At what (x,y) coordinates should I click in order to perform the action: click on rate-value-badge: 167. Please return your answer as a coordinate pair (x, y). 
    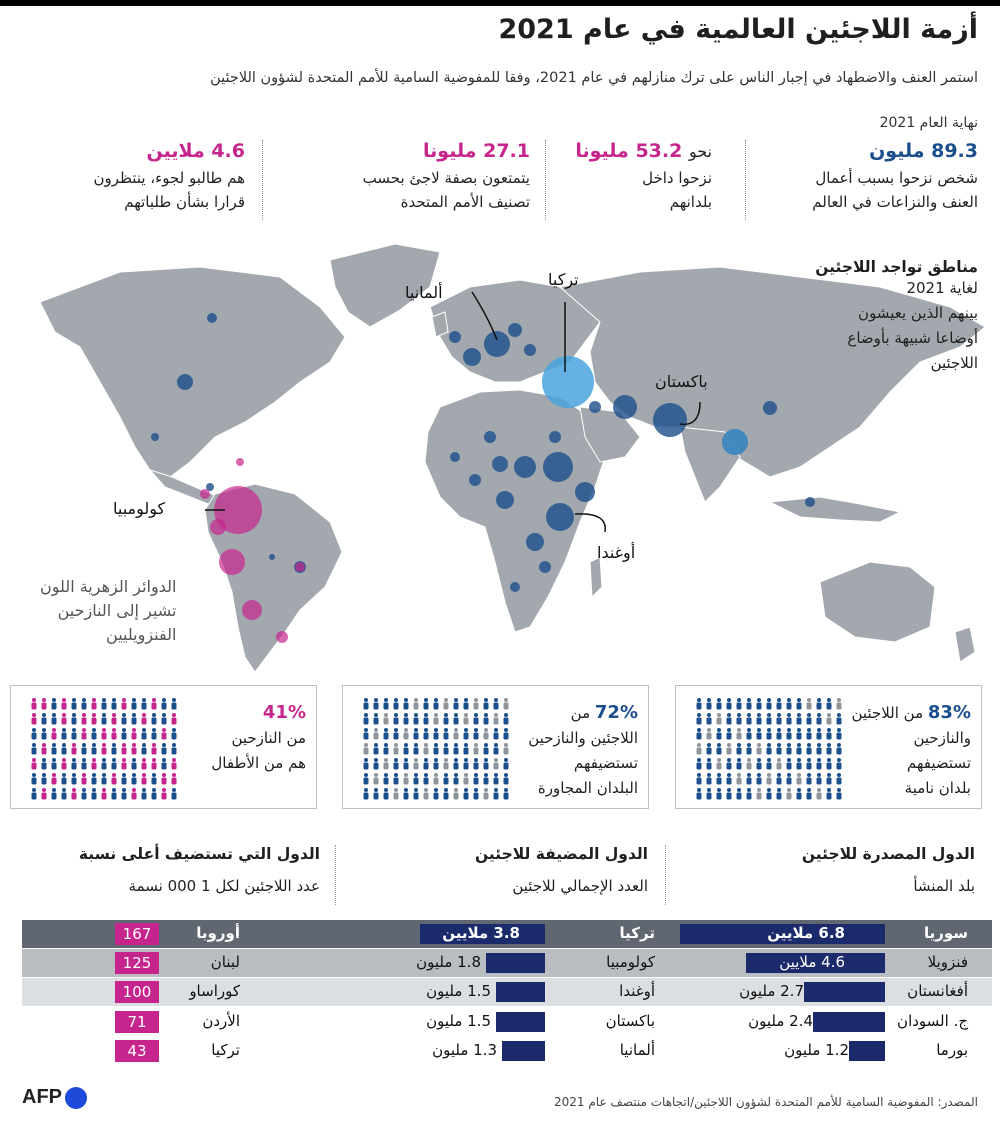
    Looking at the image, I should click on (137, 934).